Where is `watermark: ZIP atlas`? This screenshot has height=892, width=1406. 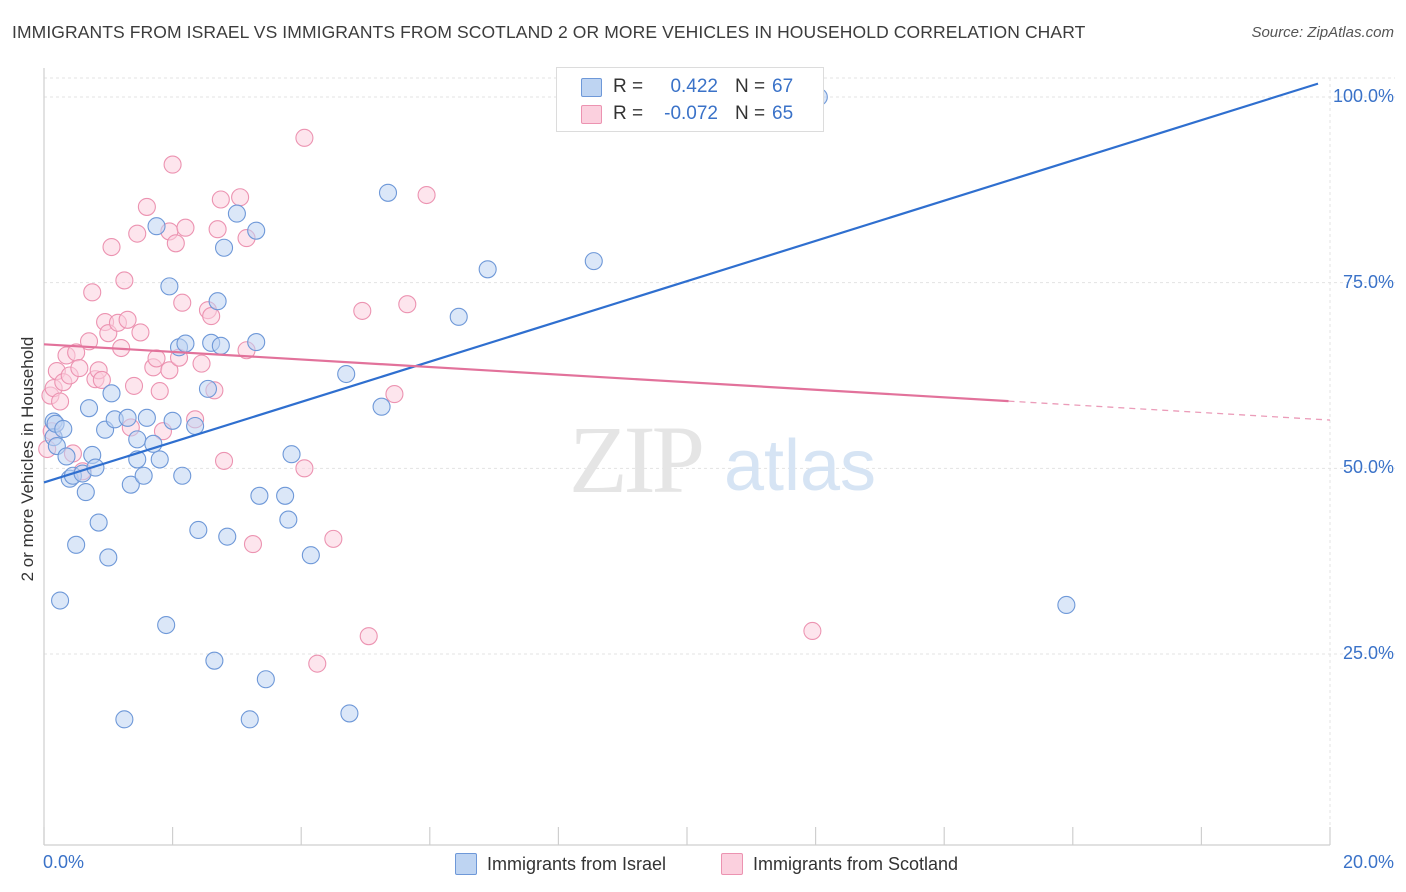 watermark: ZIP atlas is located at coordinates (722, 459).